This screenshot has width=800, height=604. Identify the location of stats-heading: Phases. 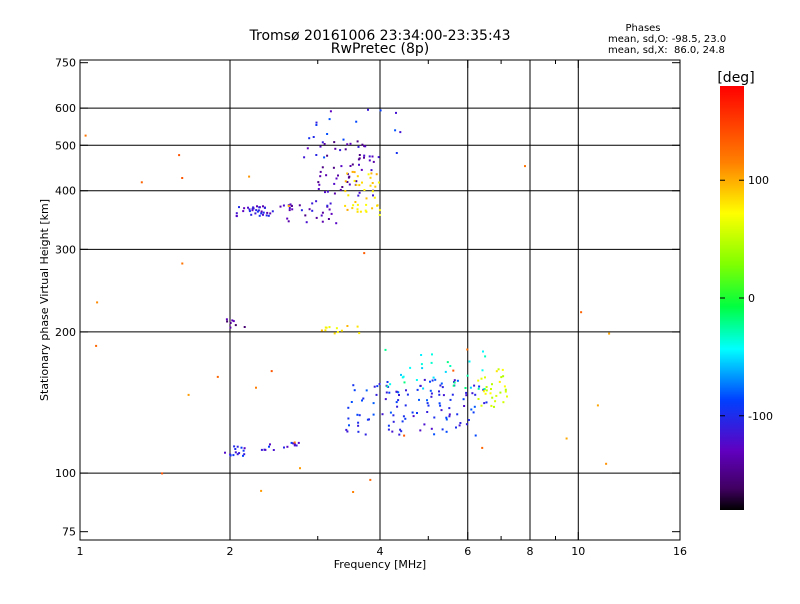
(642, 28).